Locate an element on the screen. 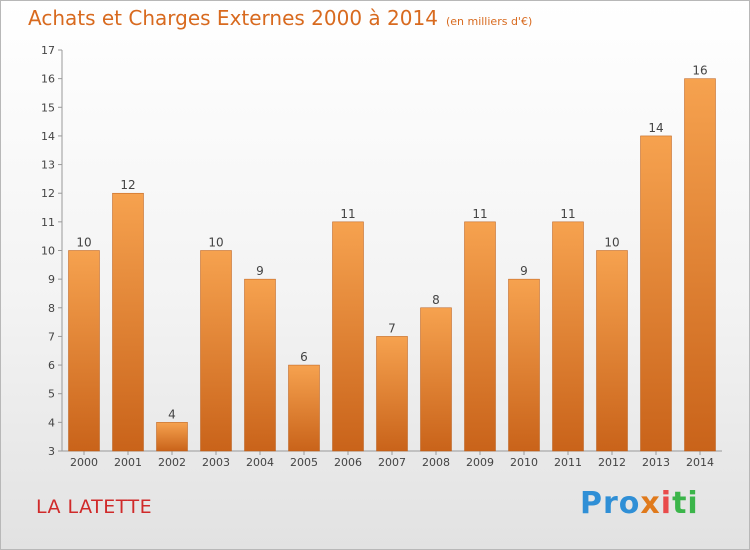  bar-2013 is located at coordinates (656, 293).